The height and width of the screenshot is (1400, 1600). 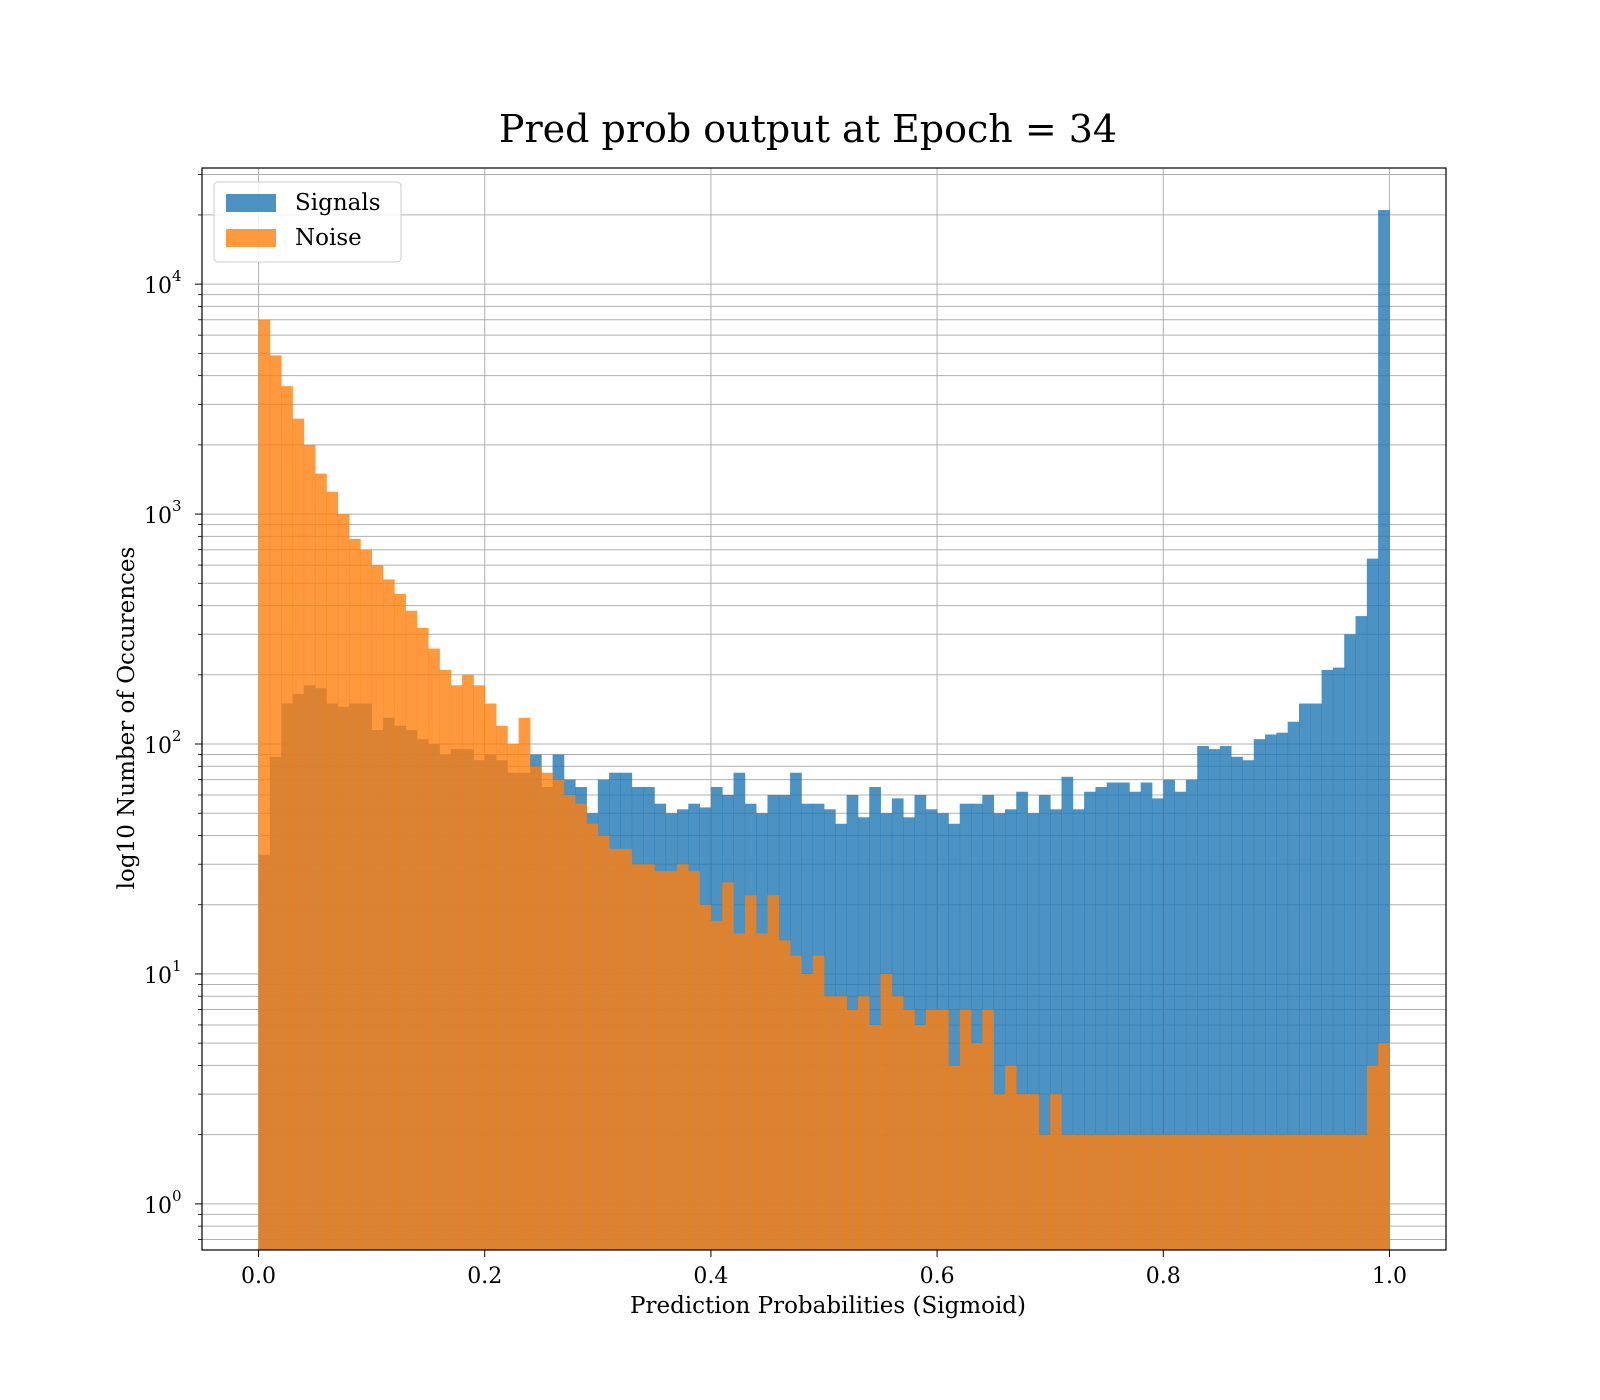 What do you see at coordinates (484, 1276) in the screenshot?
I see `x-tick-label: 0.2` at bounding box center [484, 1276].